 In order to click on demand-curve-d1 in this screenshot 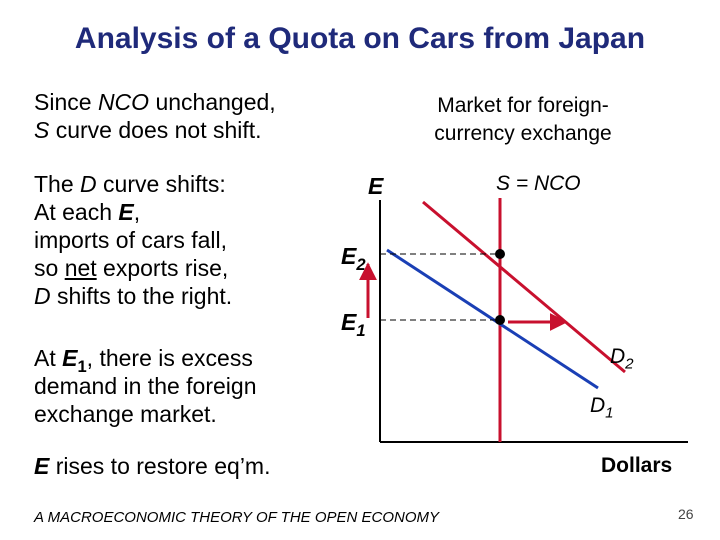, I will do `click(492, 319)`.